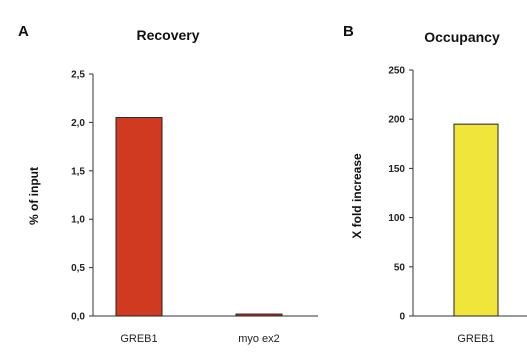  I want to click on panel-letter-b: B, so click(348, 31).